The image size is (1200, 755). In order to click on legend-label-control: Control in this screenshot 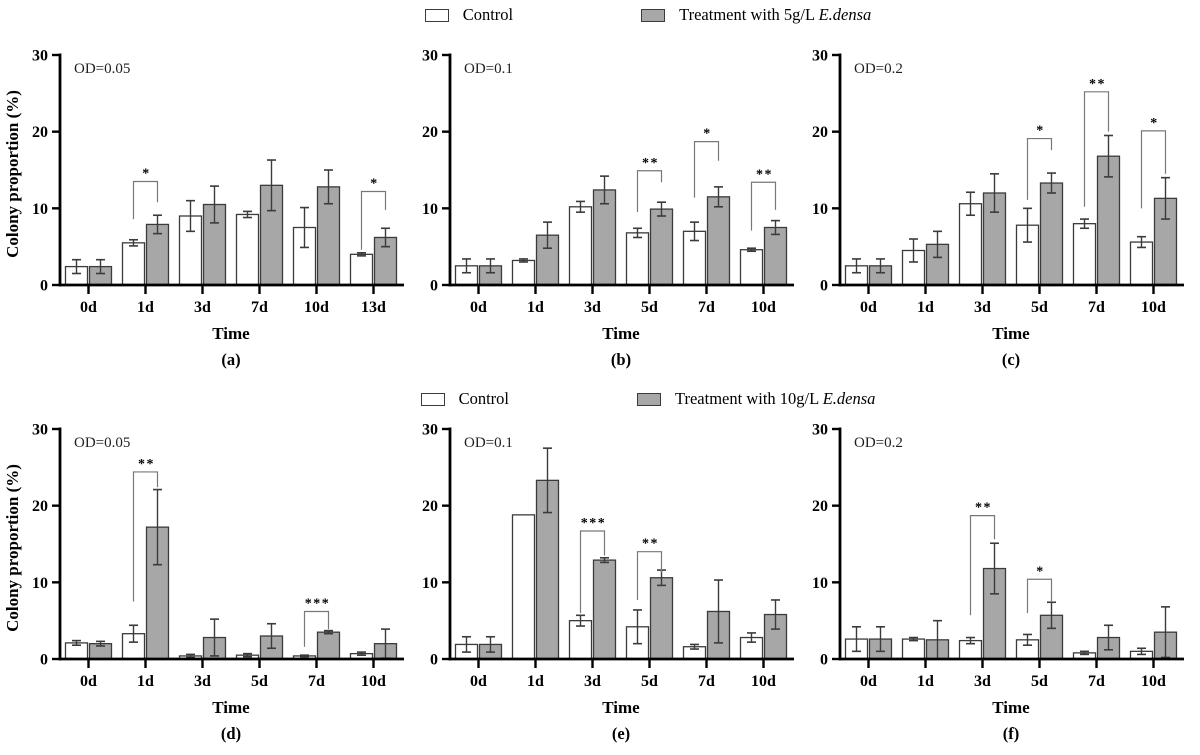, I will do `click(488, 14)`.